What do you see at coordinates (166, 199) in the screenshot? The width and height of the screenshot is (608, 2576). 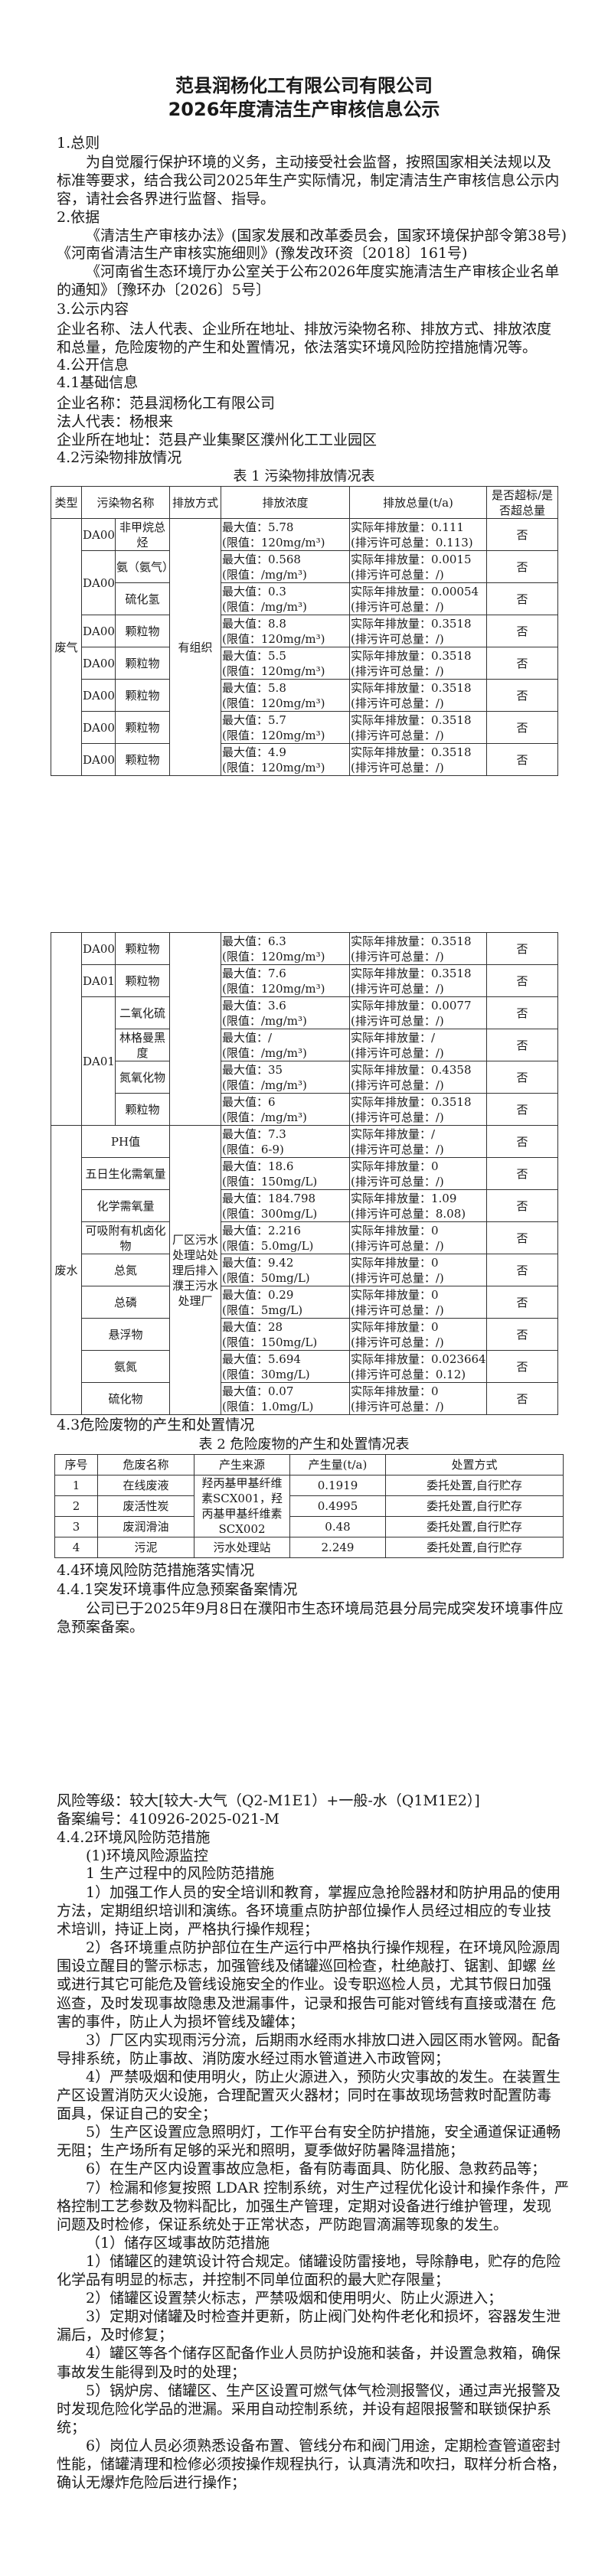 I see `paragraph-line: 容，请社会各界进行监督、指导。` at bounding box center [166, 199].